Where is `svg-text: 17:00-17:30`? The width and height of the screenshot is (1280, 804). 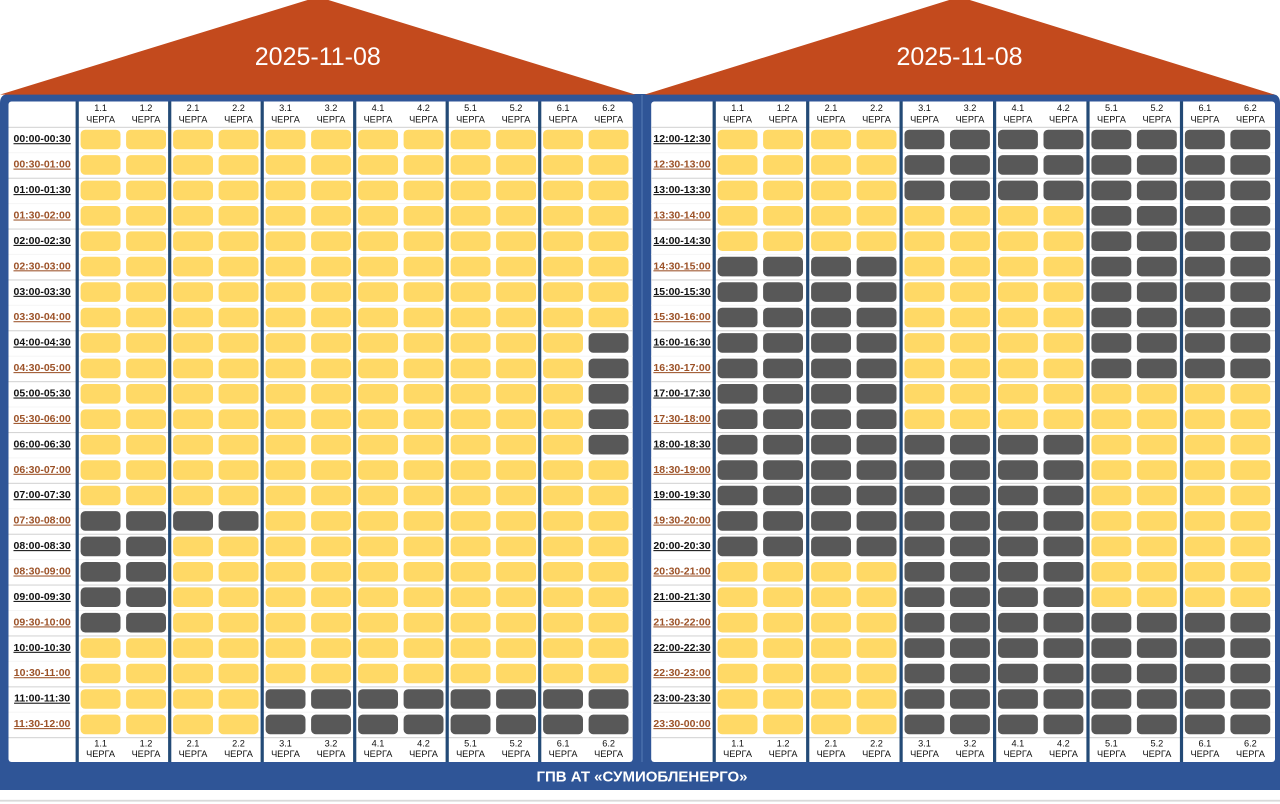
svg-text: 17:00-17:30 is located at coordinates (681, 394).